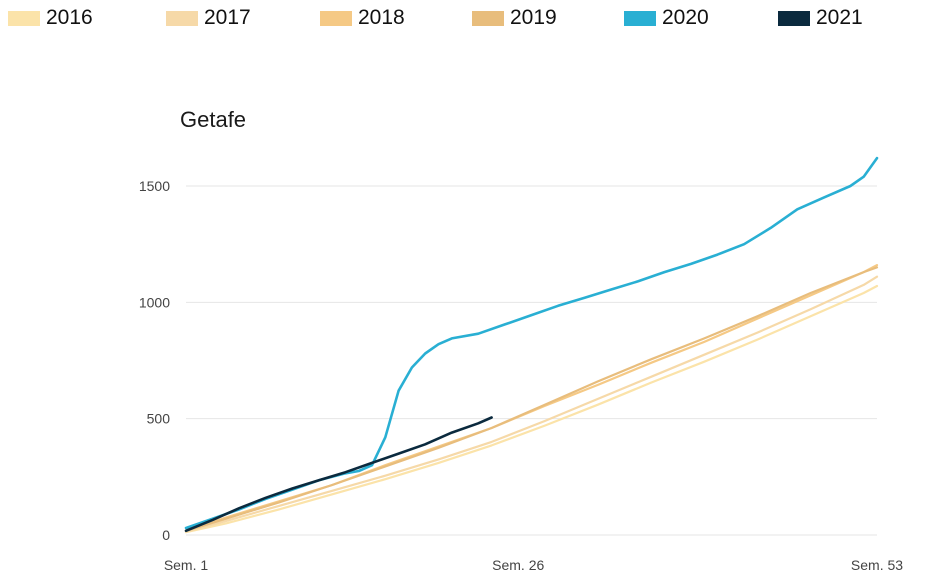 This screenshot has height=574, width=933. What do you see at coordinates (154, 302) in the screenshot?
I see `y-tick-label-1000: 1000` at bounding box center [154, 302].